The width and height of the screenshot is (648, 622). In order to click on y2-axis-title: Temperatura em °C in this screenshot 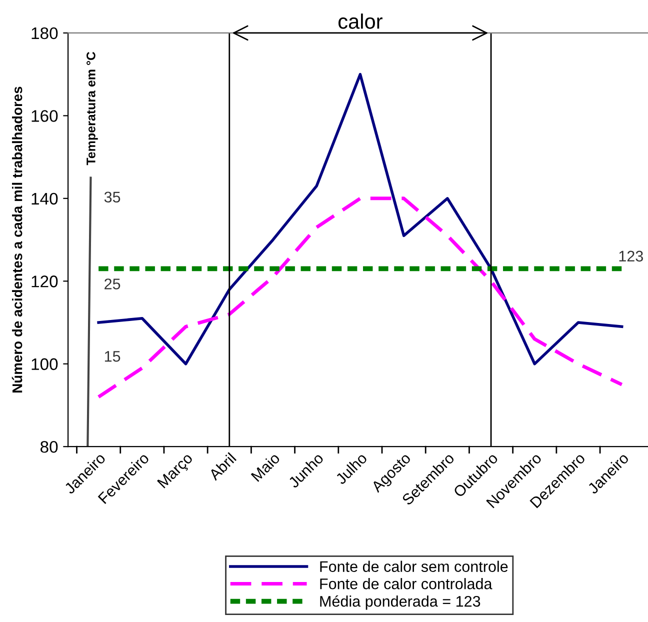, I will do `click(92, 109)`.